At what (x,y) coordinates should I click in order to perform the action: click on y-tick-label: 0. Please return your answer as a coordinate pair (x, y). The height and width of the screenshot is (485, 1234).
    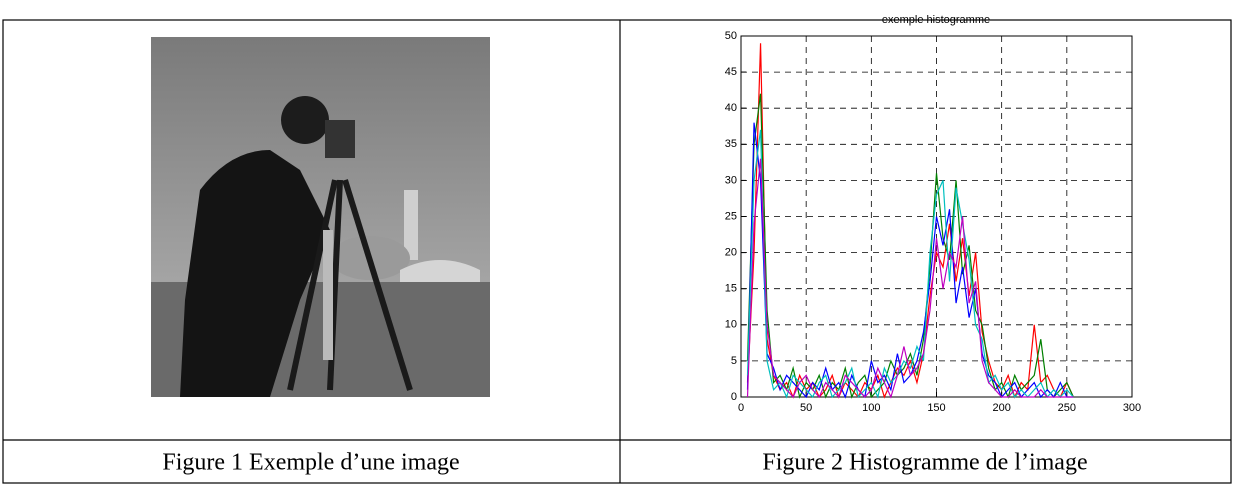
    Looking at the image, I should click on (734, 397).